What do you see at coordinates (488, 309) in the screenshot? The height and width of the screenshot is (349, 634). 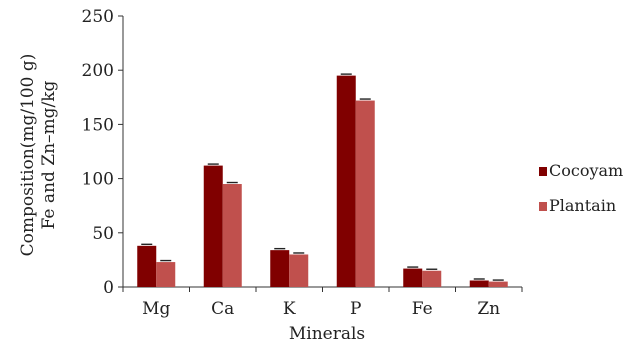 I see `x-tick-label: Zn` at bounding box center [488, 309].